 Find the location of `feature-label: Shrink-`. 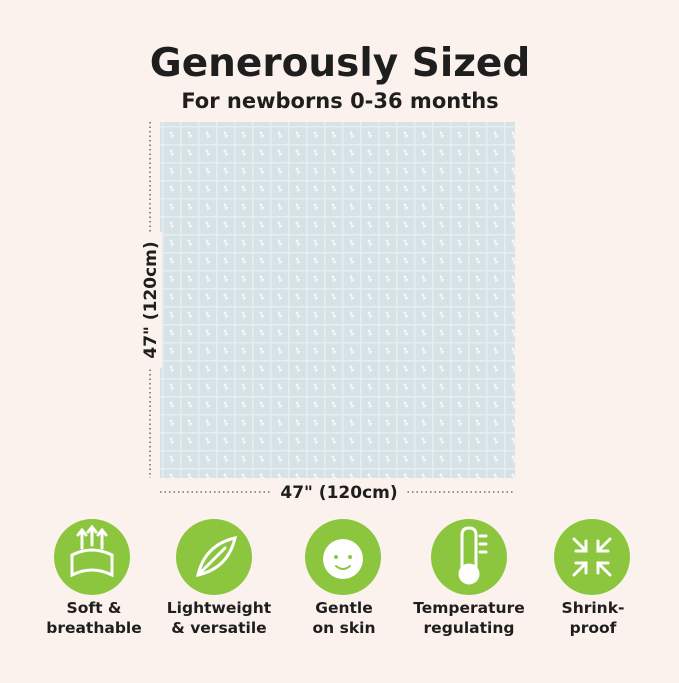

feature-label: Shrink- is located at coordinates (593, 608).